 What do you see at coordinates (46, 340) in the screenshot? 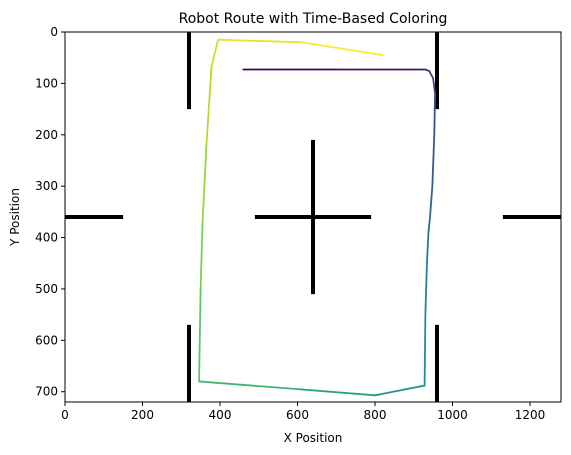
I see `y-tick-label: 600` at bounding box center [46, 340].